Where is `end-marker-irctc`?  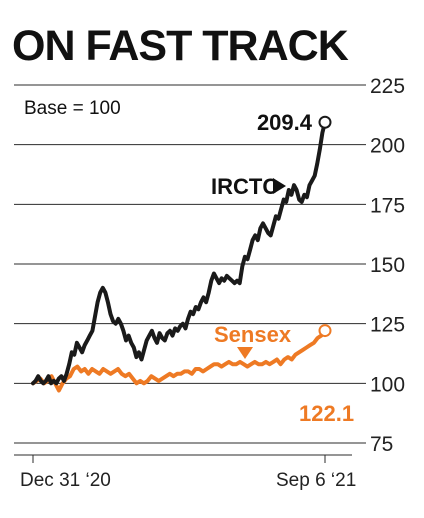 end-marker-irctc is located at coordinates (325, 122).